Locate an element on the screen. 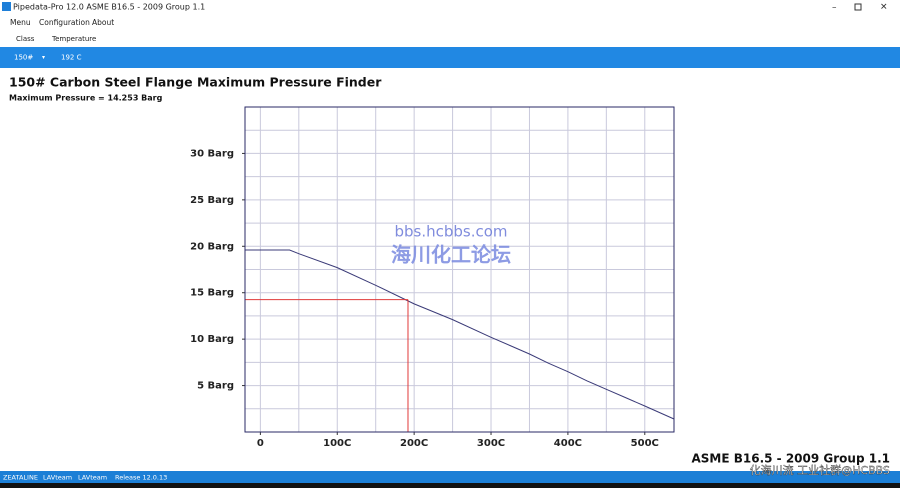  result-text: Maximum Pressure = 14.253 Barg is located at coordinates (86, 98).